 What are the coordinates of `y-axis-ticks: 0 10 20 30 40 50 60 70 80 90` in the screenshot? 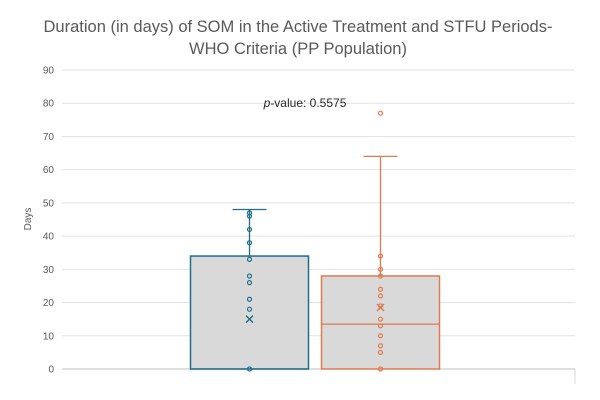 It's located at (49, 221).